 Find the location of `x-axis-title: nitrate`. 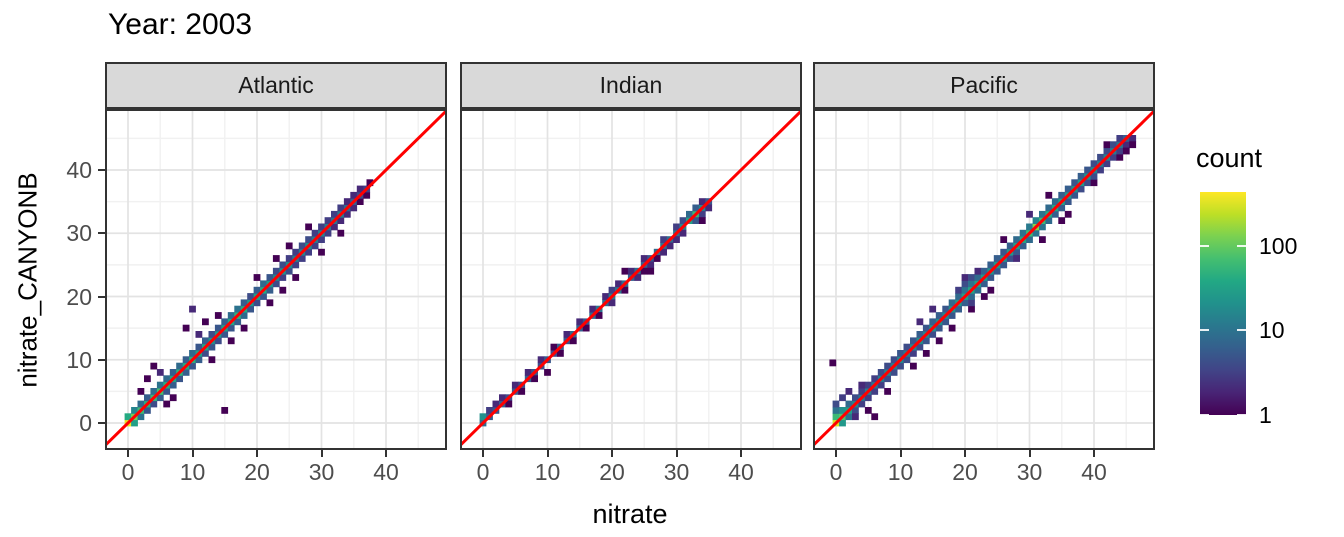

x-axis-title: nitrate is located at coordinates (630, 514).